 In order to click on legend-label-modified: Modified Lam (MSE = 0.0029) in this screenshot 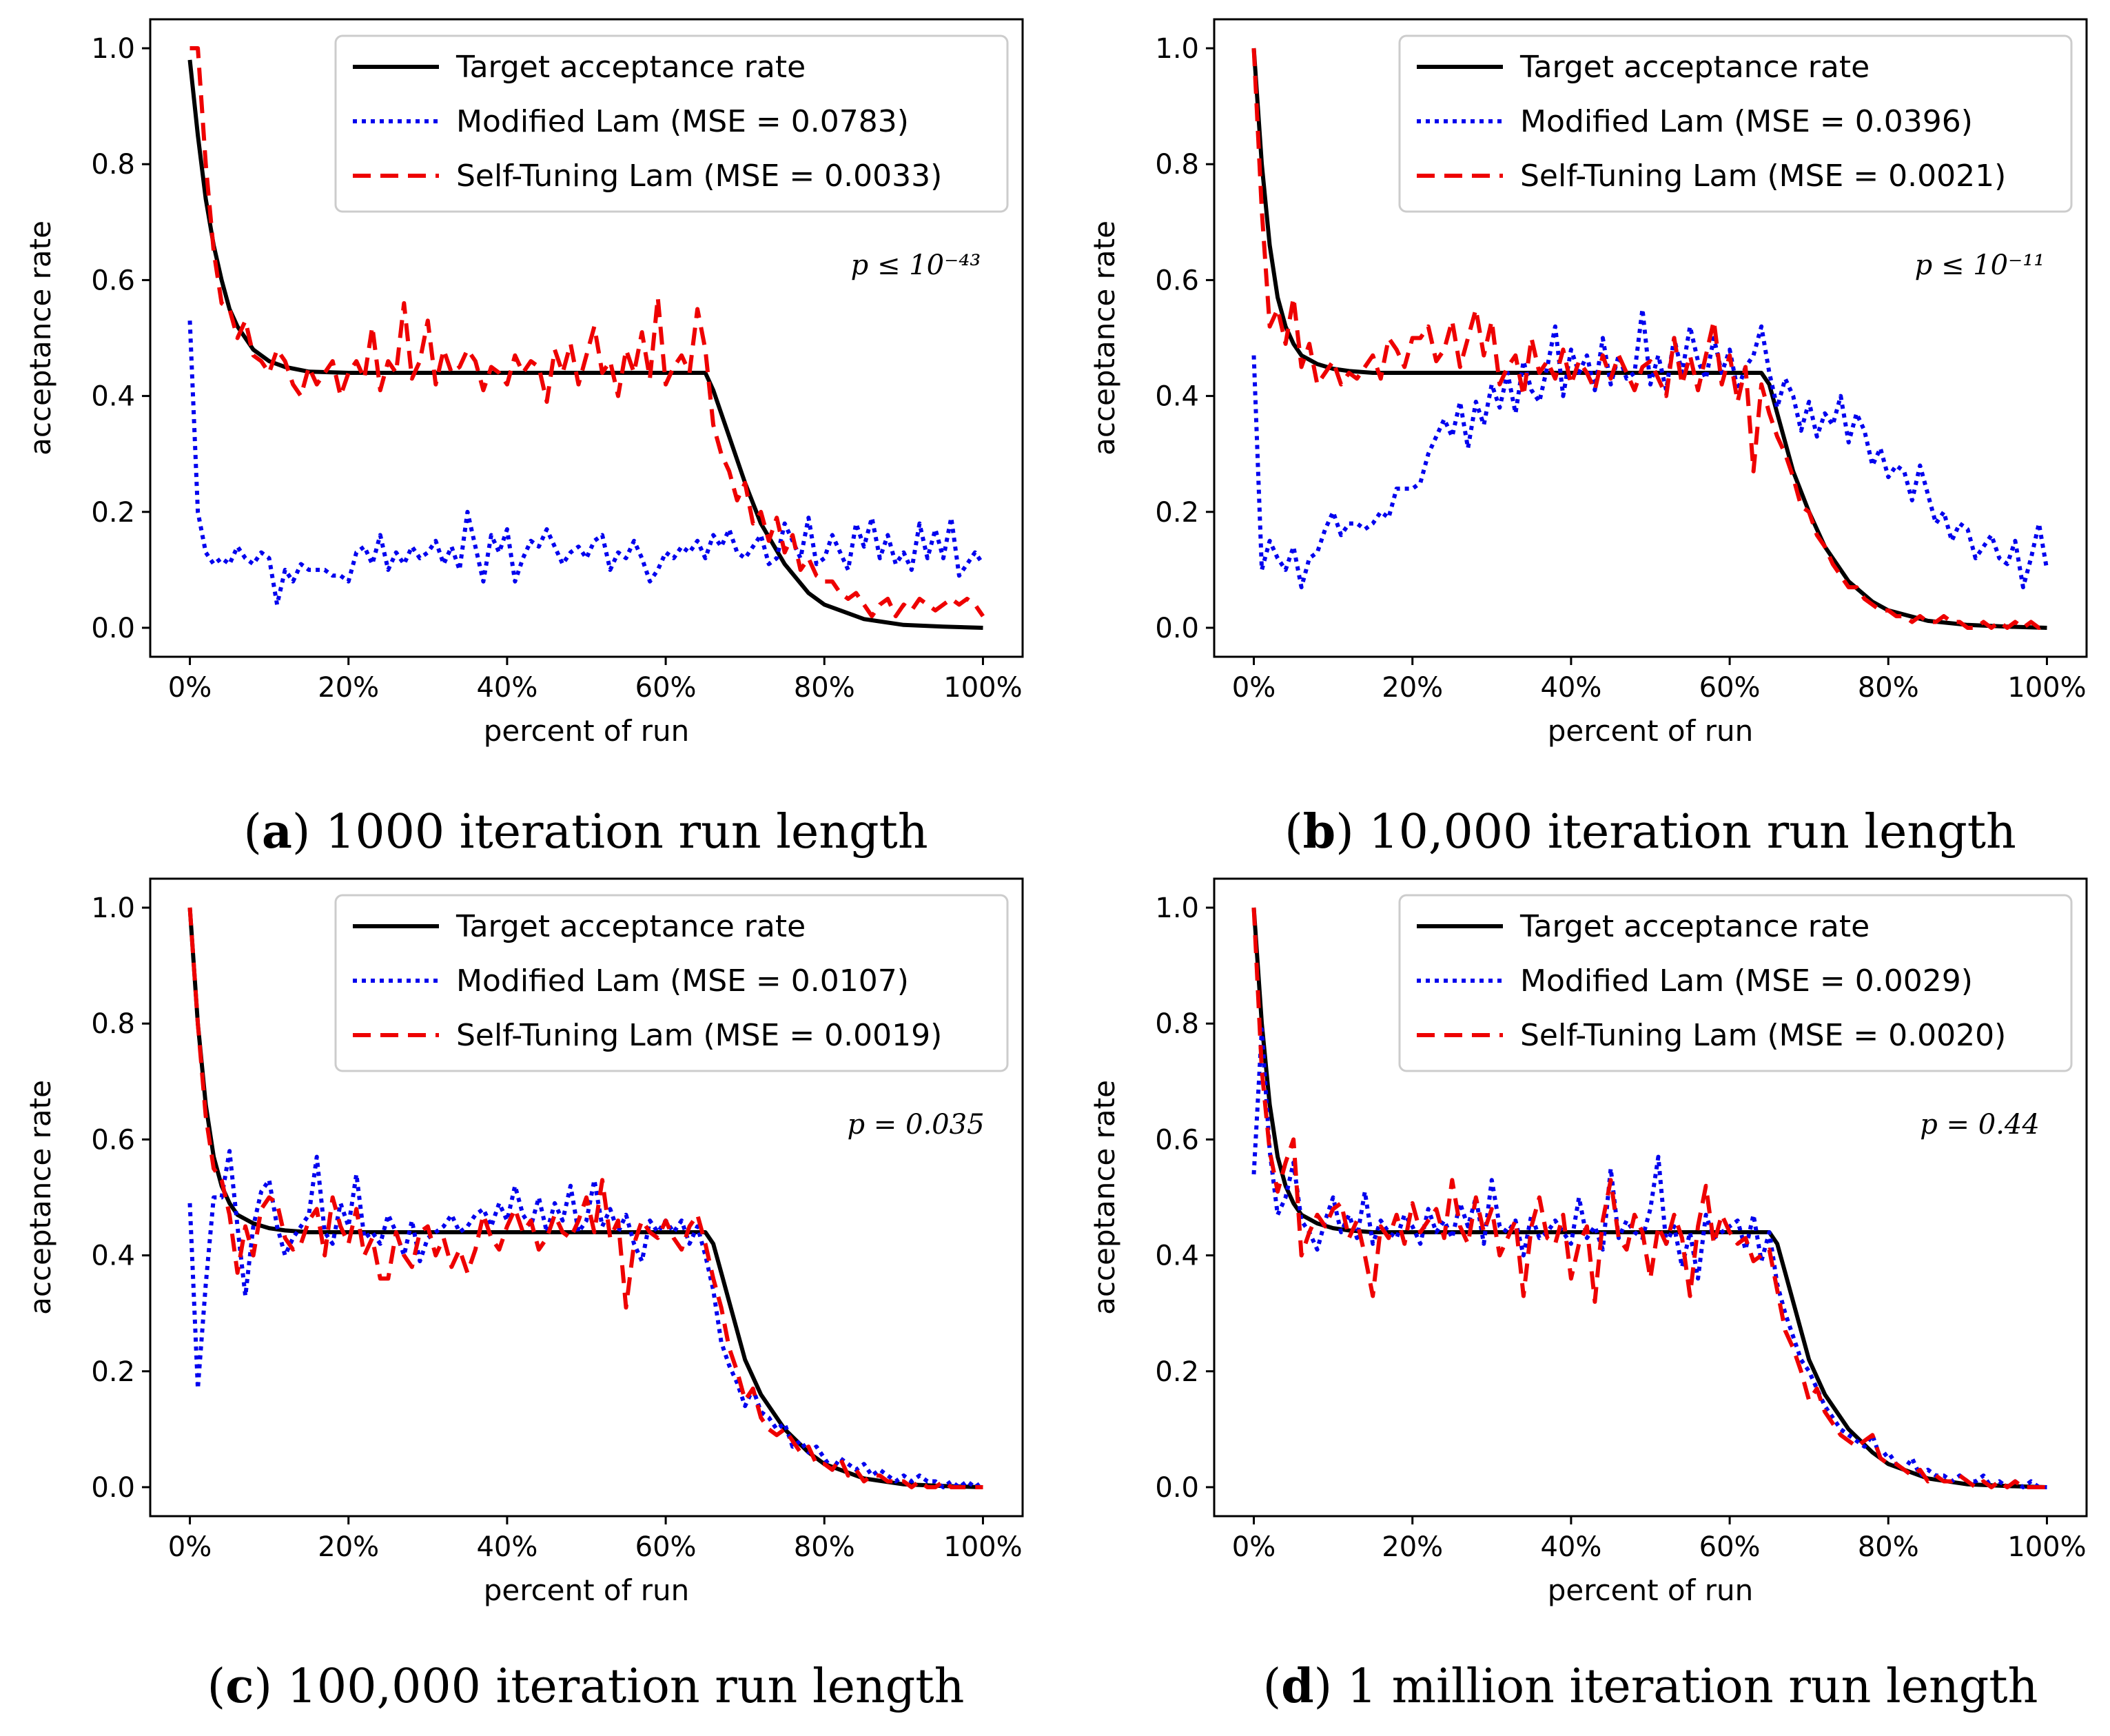, I will do `click(1746, 981)`.